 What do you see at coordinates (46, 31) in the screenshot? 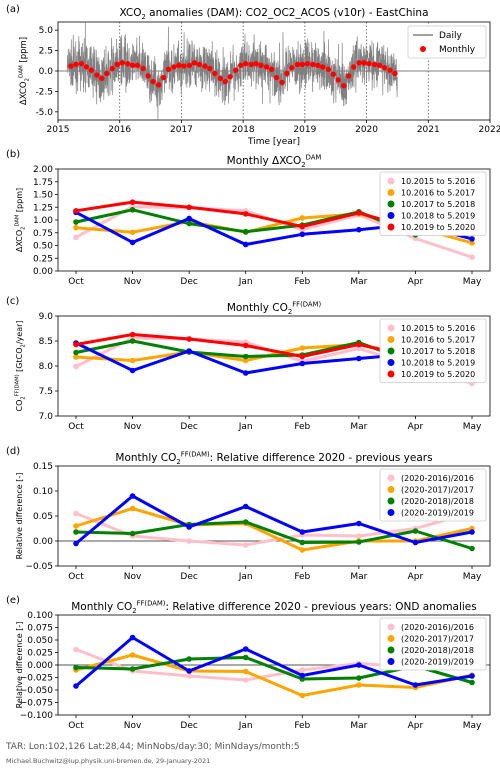
I see `y-tick-label: 5.0` at bounding box center [46, 31].